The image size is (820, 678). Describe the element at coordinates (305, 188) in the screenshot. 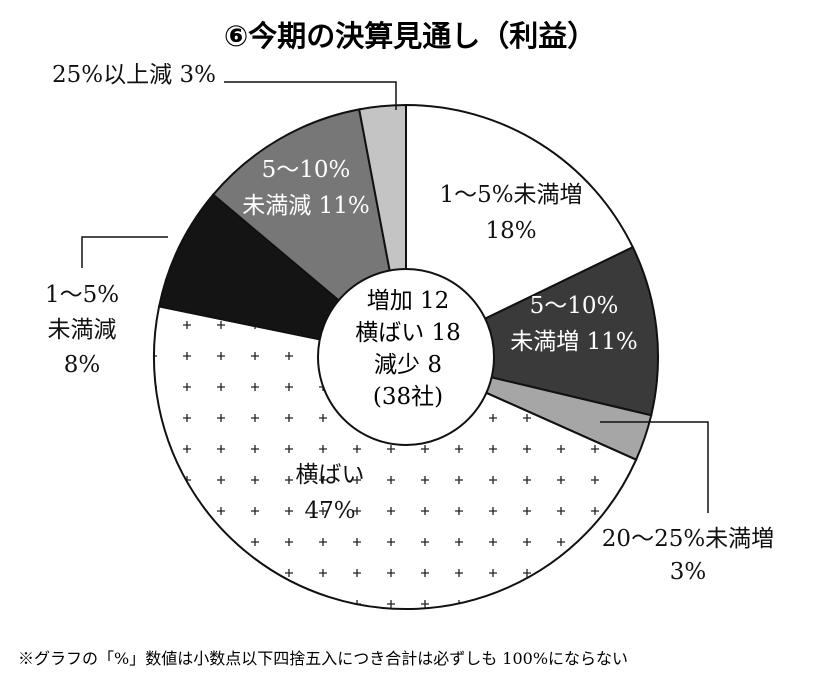

I see `slice-label-6: 5～10% 未満減 11%` at that location.